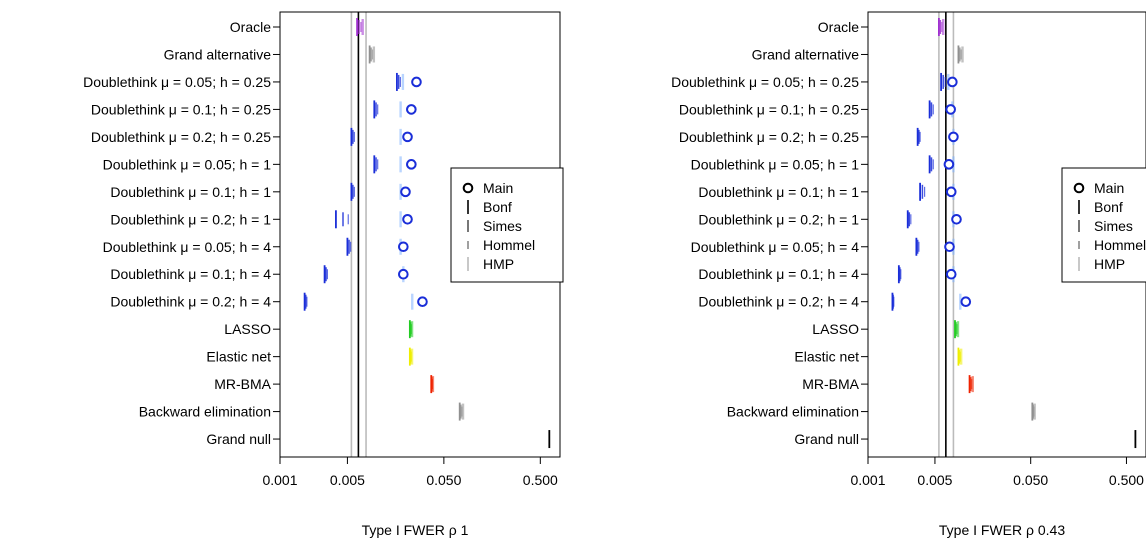 This screenshot has width=1146, height=542. Describe the element at coordinates (1002, 530) in the screenshot. I see `x-axis-label: Type I FWER ρ 0.43` at that location.